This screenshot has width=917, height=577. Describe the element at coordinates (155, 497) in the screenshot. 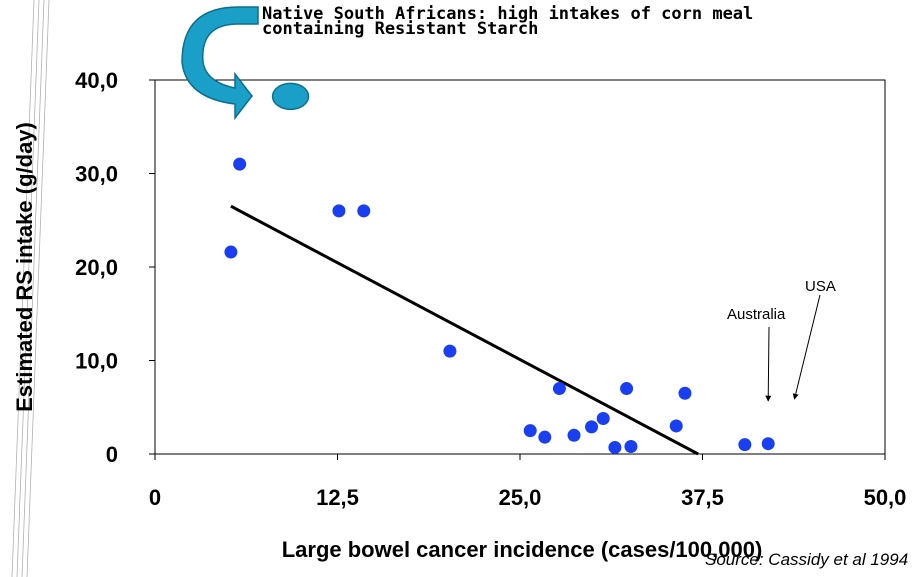

I see `x-tick-label: 0` at that location.